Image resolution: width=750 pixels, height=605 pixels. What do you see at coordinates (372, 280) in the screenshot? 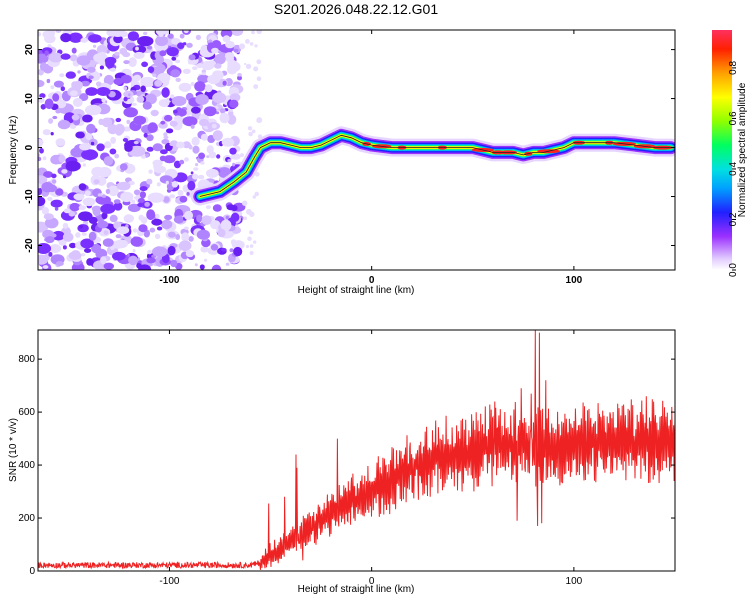
I see `x-tick-label: 0` at bounding box center [372, 280].